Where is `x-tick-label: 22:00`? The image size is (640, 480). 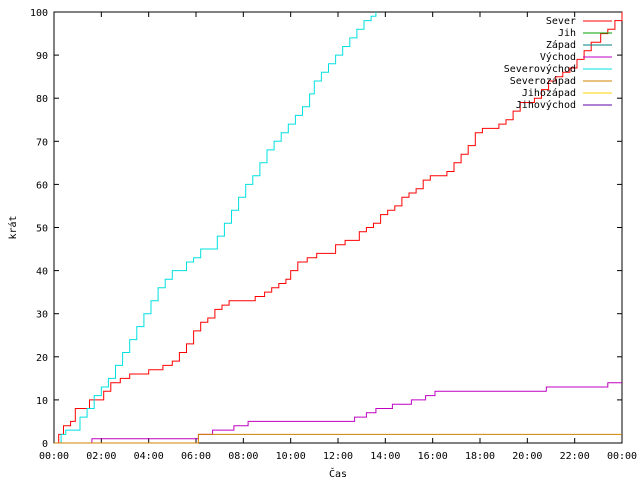 x-tick-label: 22:00 is located at coordinates (575, 456).